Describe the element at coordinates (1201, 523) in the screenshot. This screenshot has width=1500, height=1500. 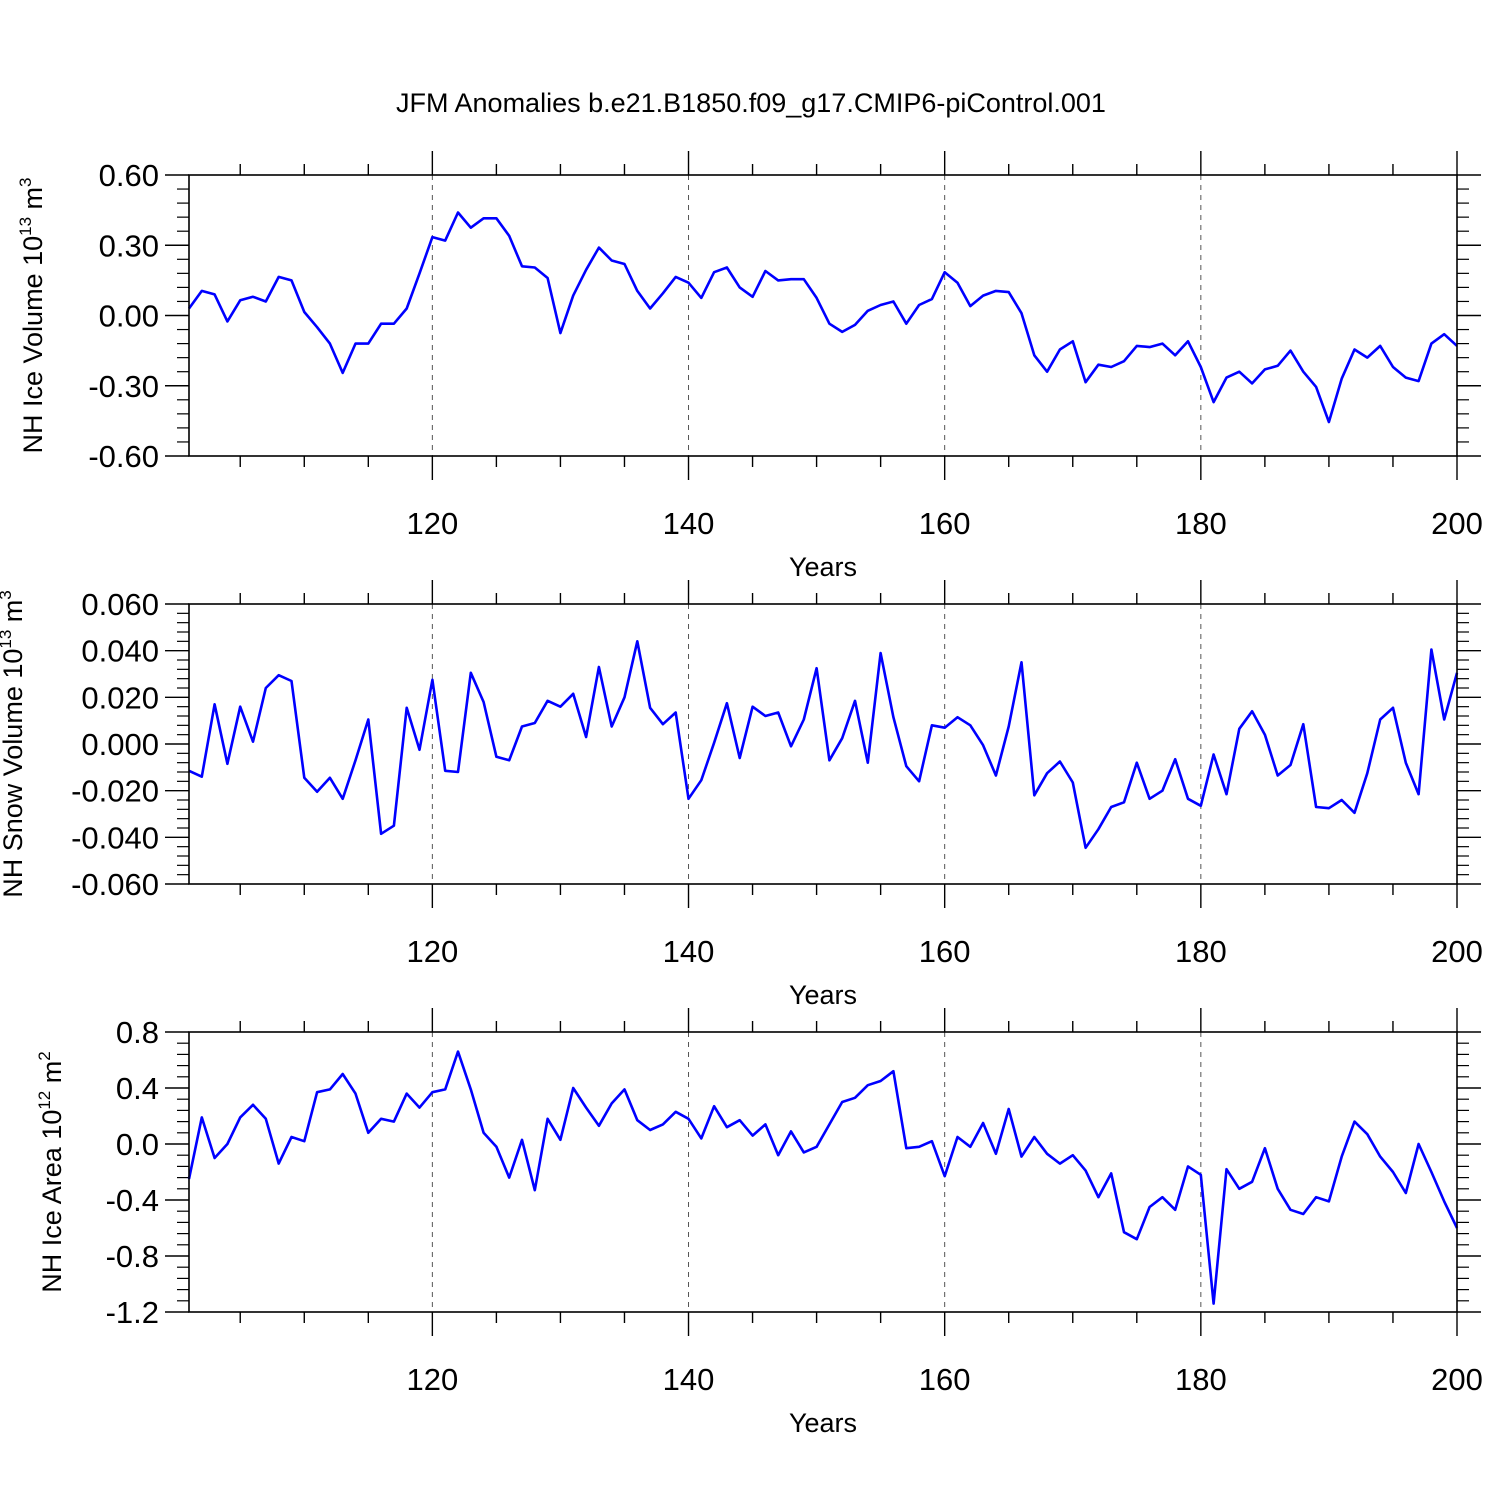
I see `ice-volume-xtick-label: 180` at that location.